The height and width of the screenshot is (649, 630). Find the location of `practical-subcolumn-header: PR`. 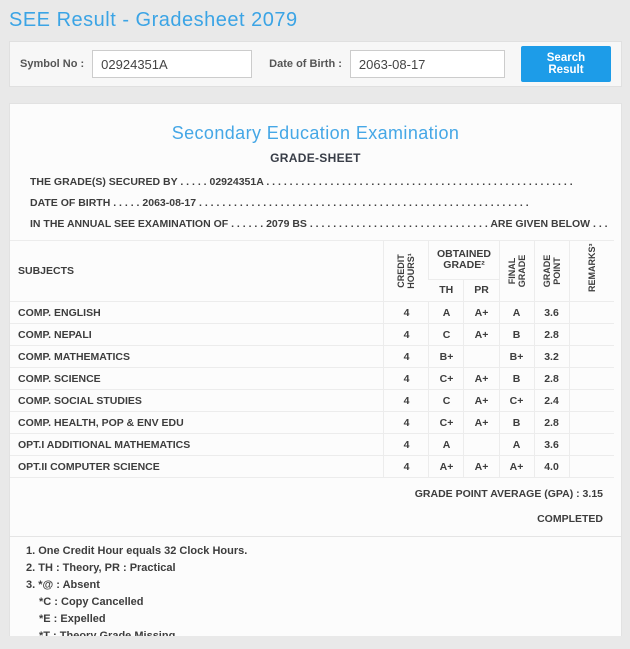

practical-subcolumn-header: PR is located at coordinates (481, 290).